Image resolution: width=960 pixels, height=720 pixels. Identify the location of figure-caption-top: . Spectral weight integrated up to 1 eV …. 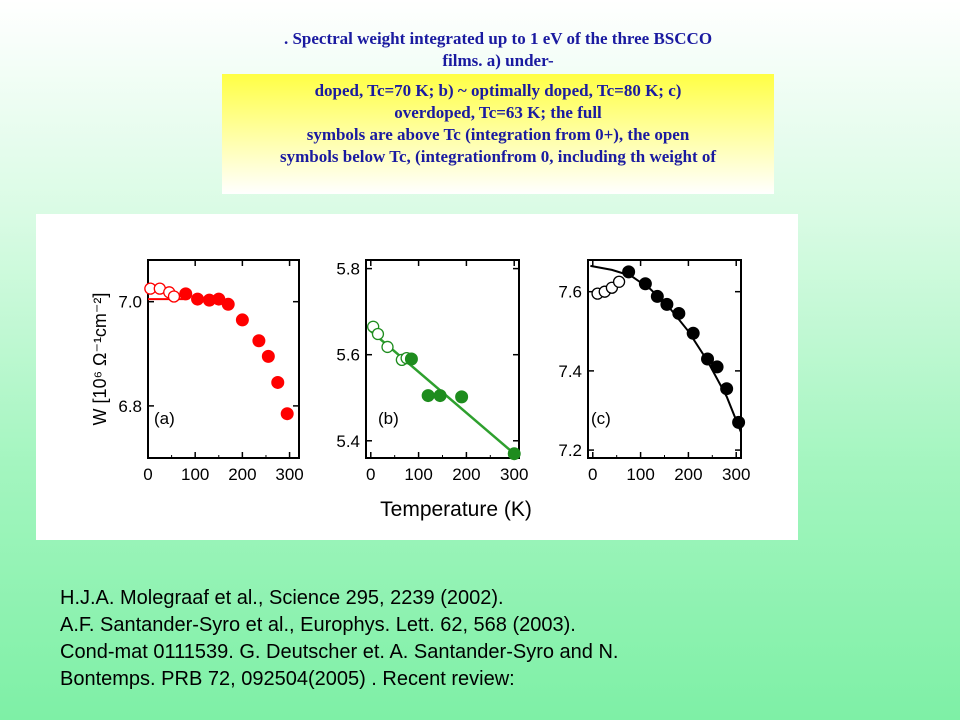
(498, 50).